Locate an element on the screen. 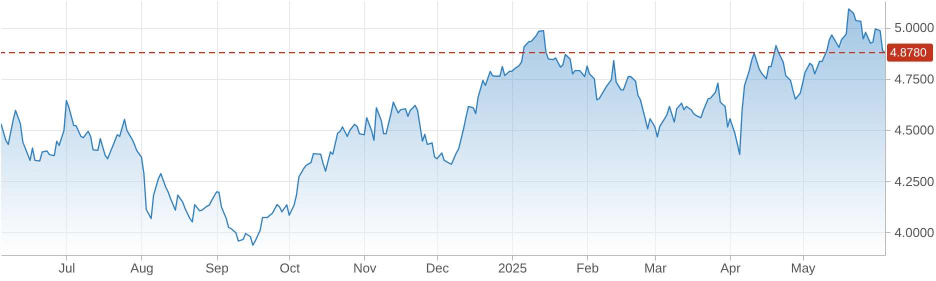  y-tick-label: 5.0000 is located at coordinates (914, 28).